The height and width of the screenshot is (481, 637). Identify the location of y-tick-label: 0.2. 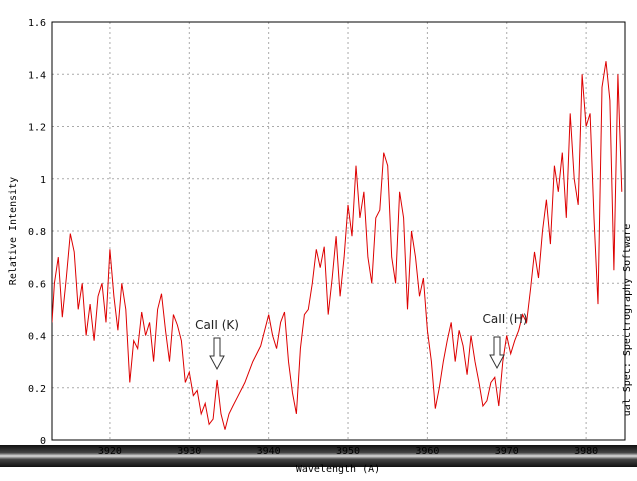
(37, 389).